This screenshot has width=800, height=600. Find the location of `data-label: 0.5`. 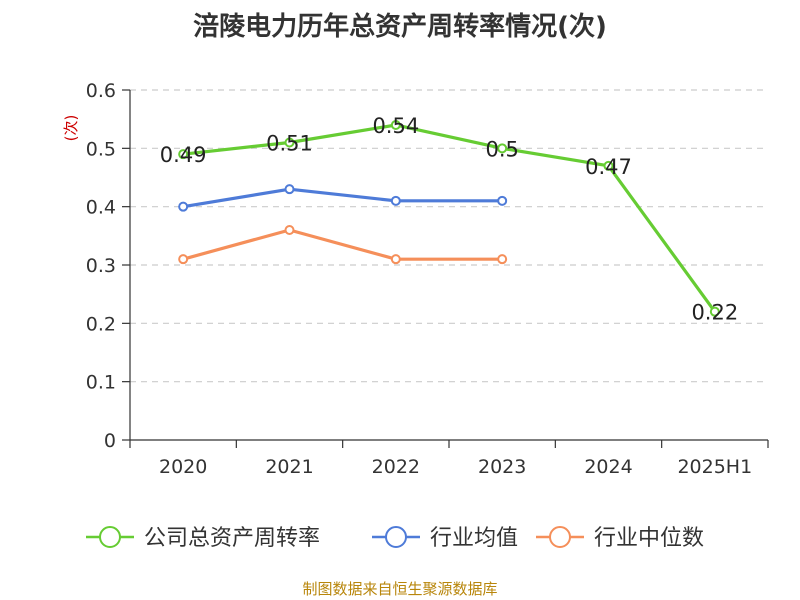

data-label: 0.5 is located at coordinates (501, 149).